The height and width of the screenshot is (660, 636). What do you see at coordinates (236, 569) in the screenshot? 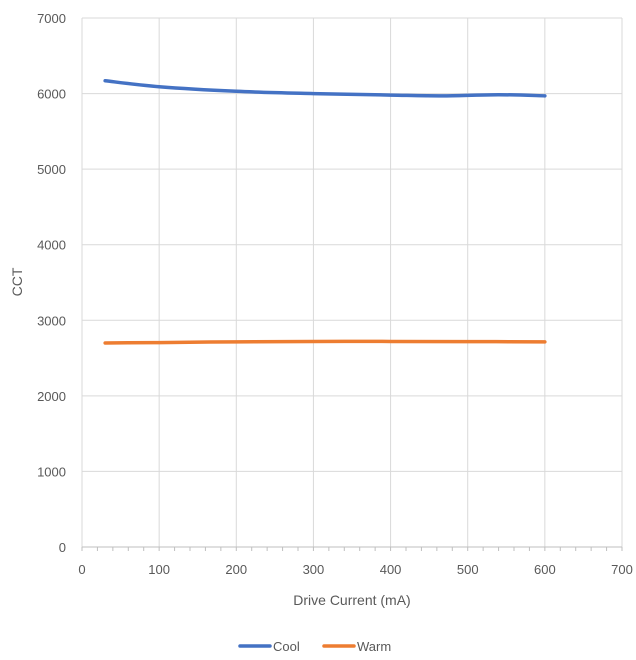
I see `x-tick-label: 200` at bounding box center [236, 569].